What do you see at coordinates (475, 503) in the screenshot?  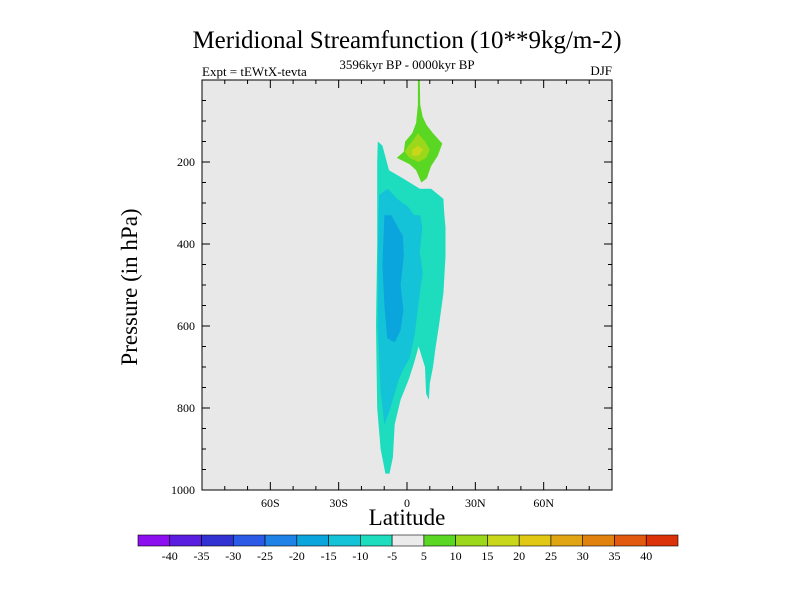 I see `x-tick-label: 30N` at bounding box center [475, 503].